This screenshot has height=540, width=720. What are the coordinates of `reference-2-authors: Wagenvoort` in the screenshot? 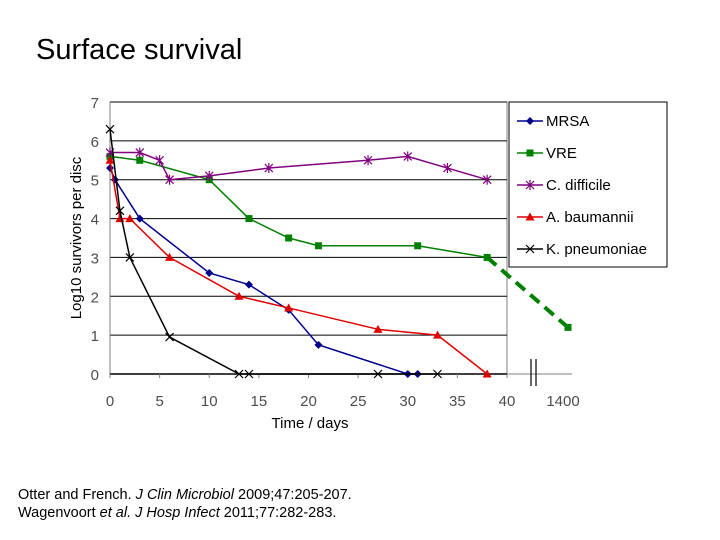 It's located at (57, 513).